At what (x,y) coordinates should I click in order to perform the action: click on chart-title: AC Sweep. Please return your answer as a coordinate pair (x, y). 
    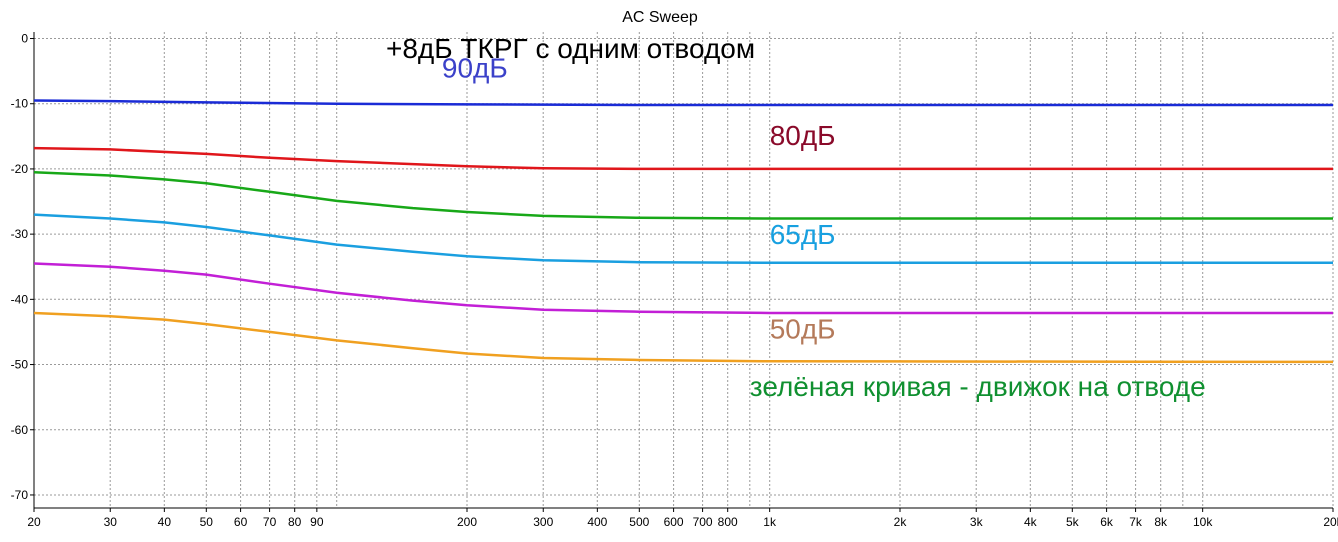
    Looking at the image, I should click on (660, 17).